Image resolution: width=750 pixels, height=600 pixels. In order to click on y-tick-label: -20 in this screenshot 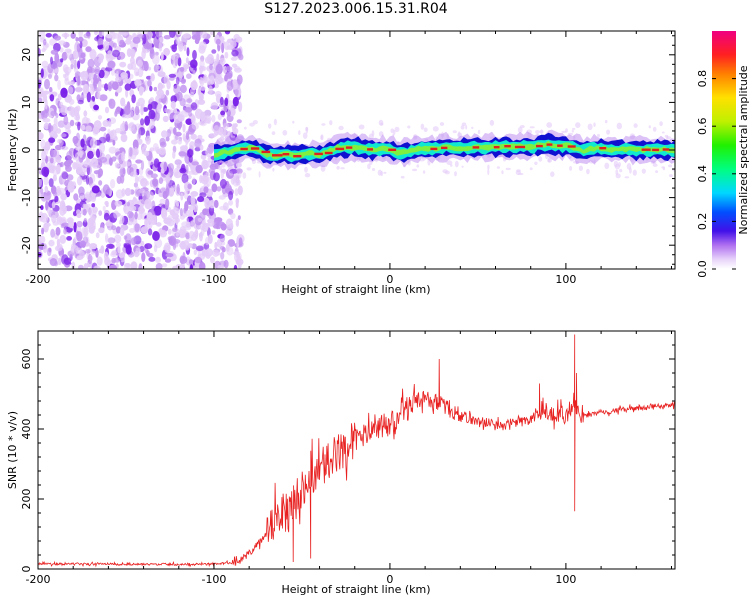, I will do `click(26, 245)`.